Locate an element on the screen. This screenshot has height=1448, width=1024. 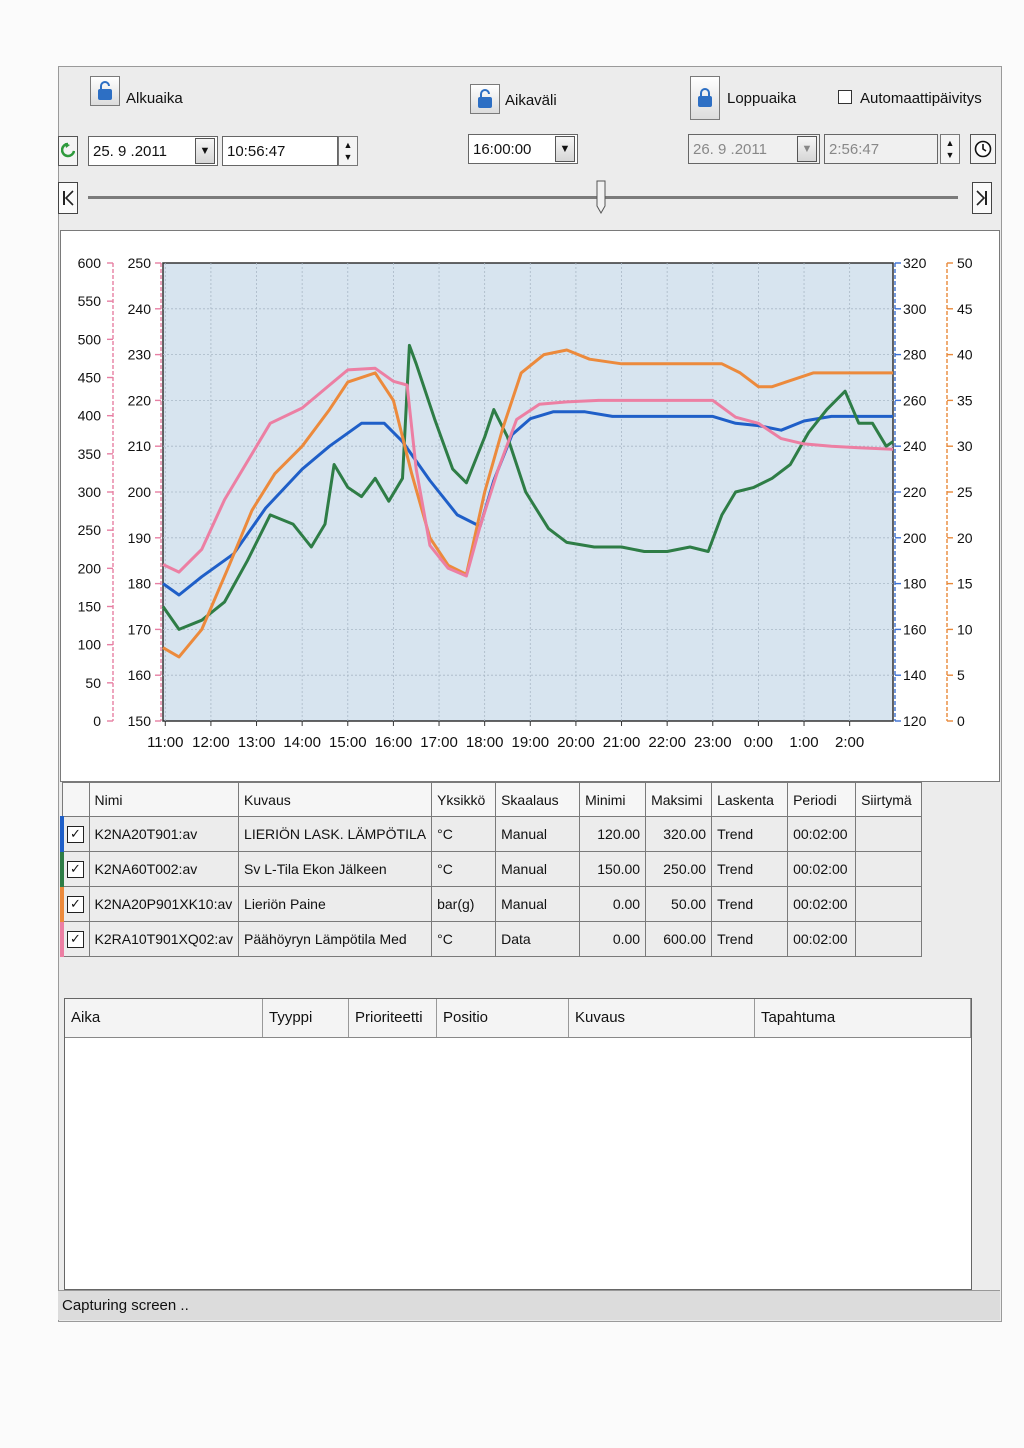
signal-name: K2RA10T901XQ02:av is located at coordinates (164, 939).